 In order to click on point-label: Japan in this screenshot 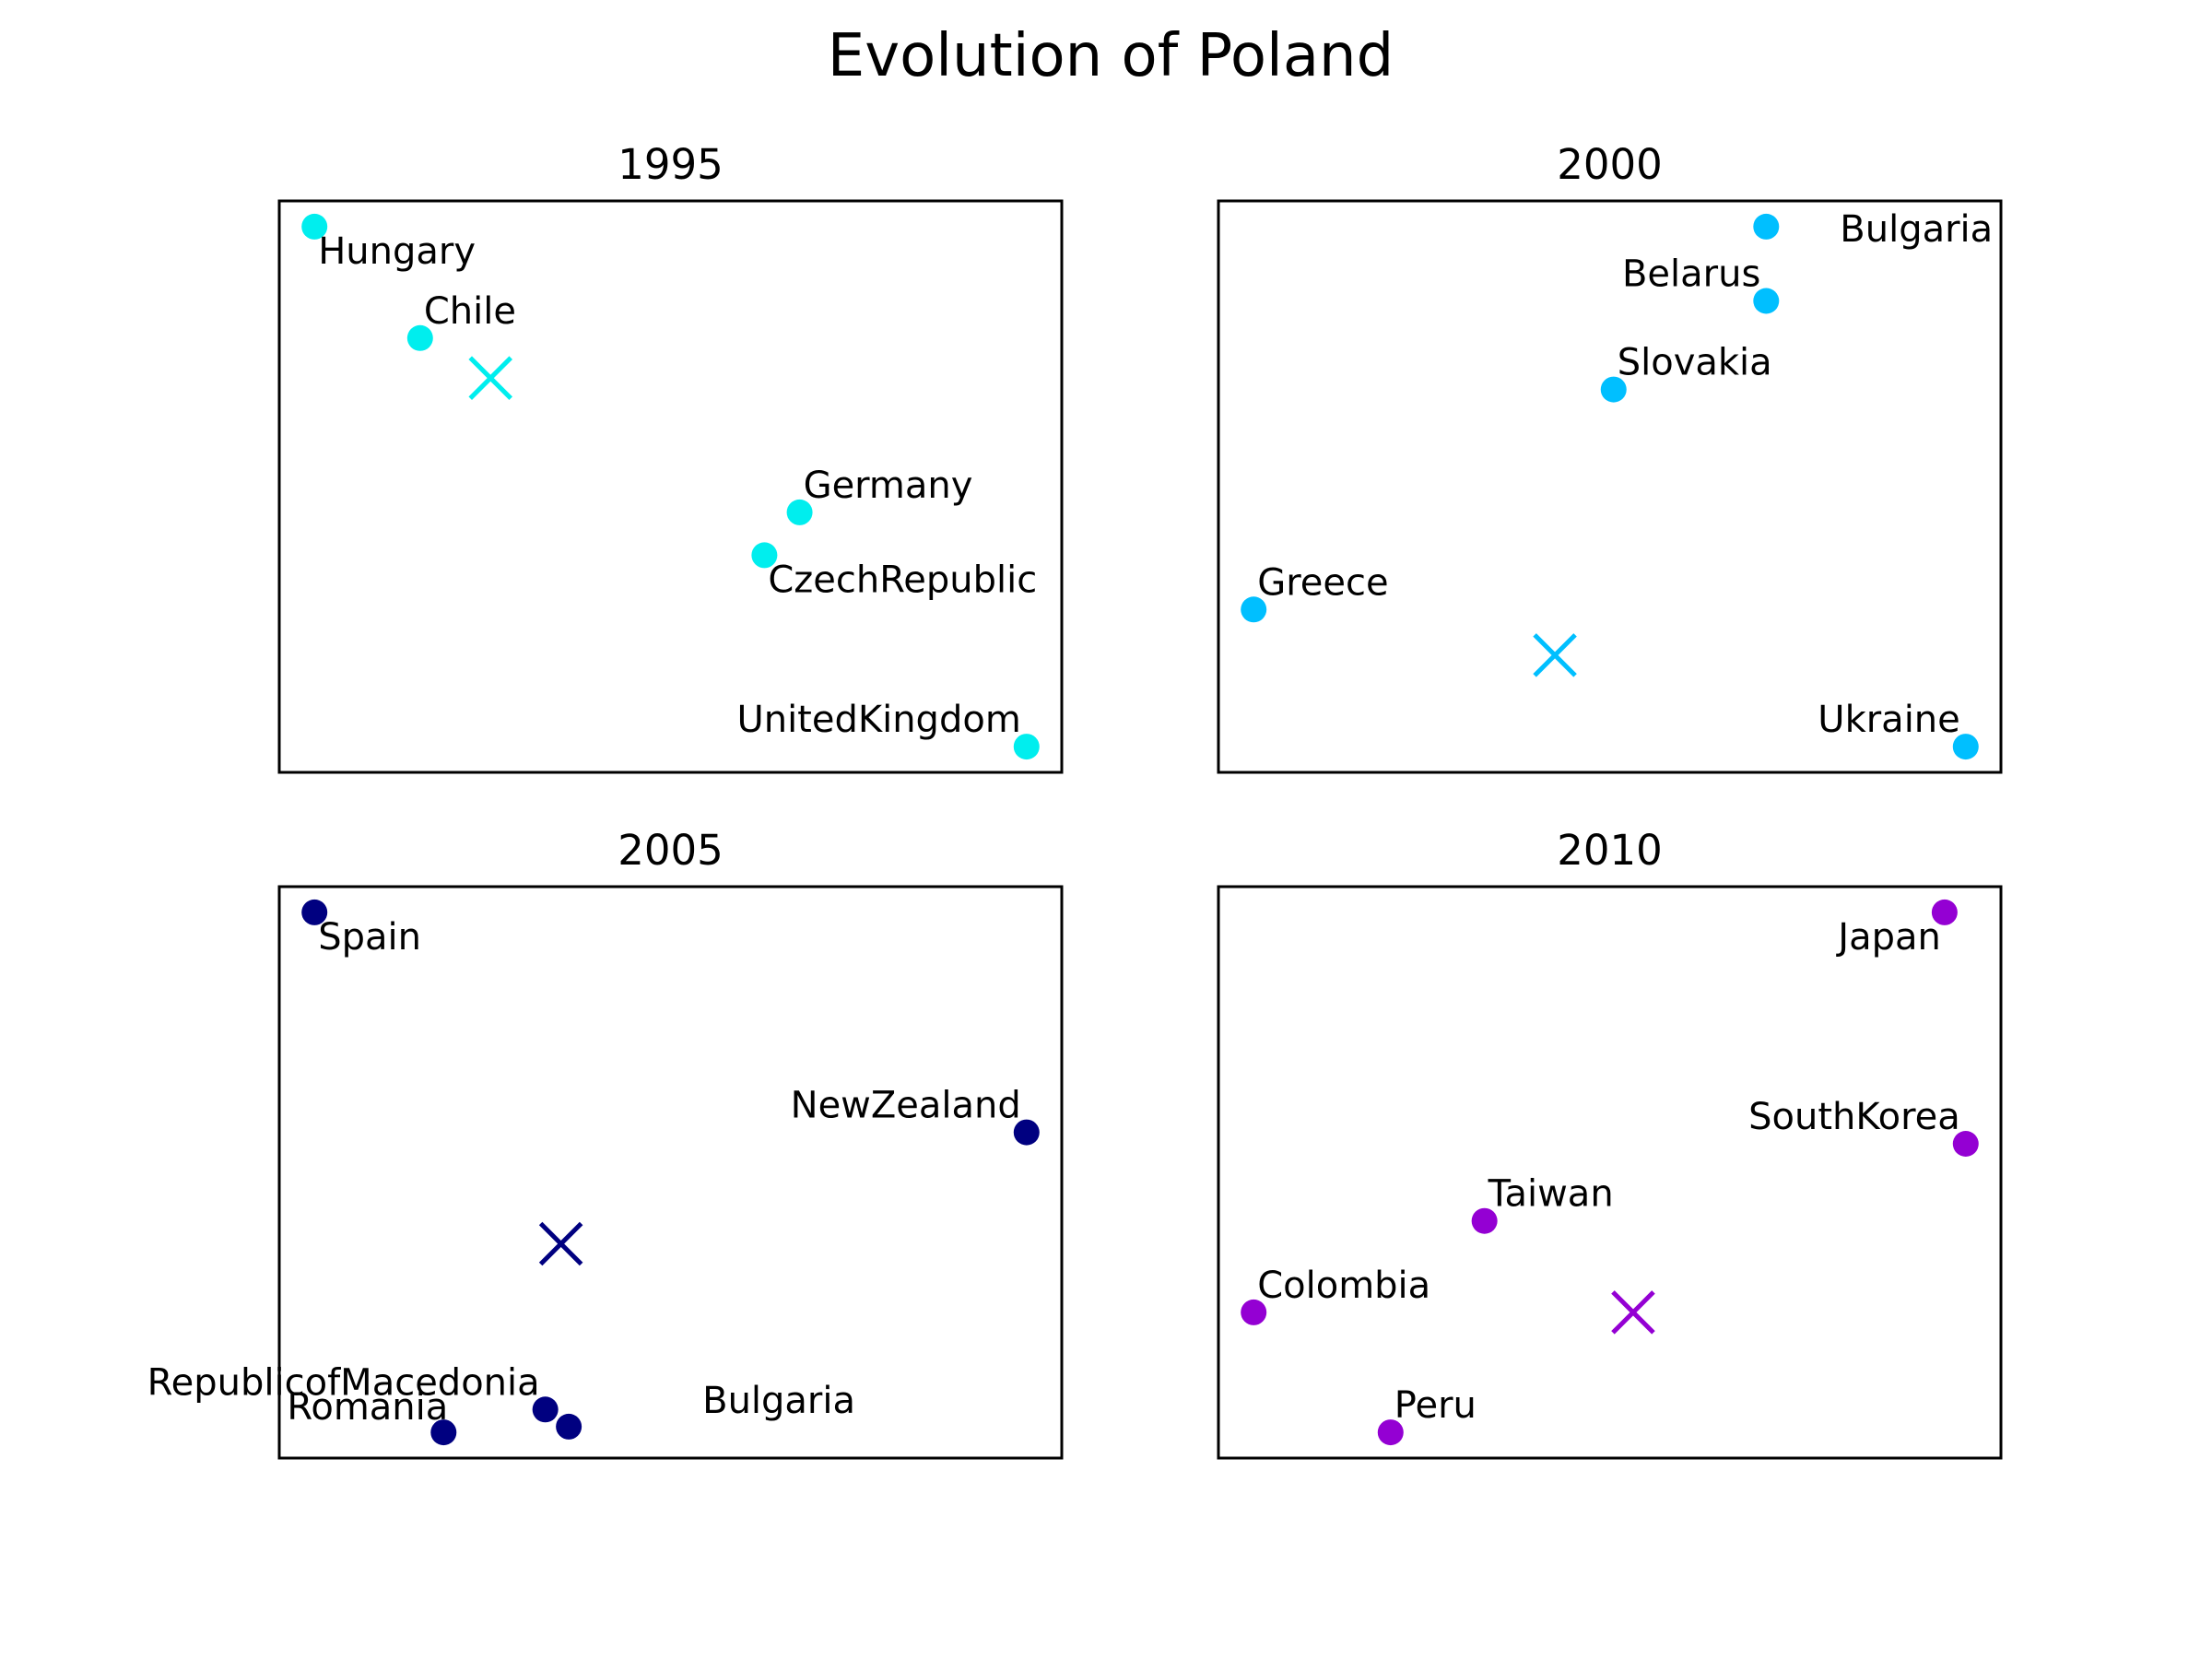, I will do `click(1888, 937)`.